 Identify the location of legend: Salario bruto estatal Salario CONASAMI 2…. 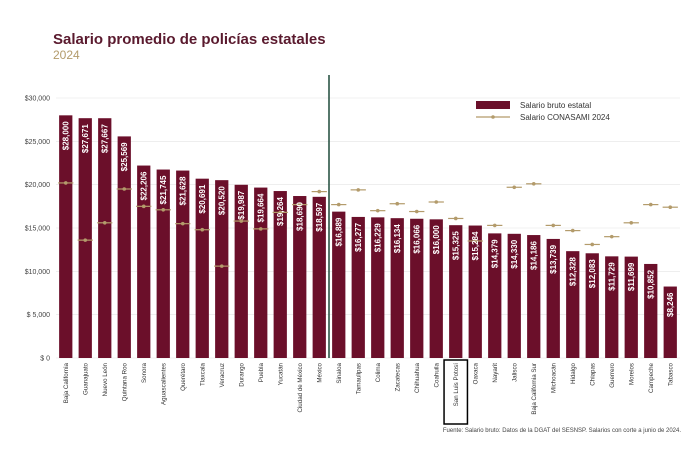
(543, 111).